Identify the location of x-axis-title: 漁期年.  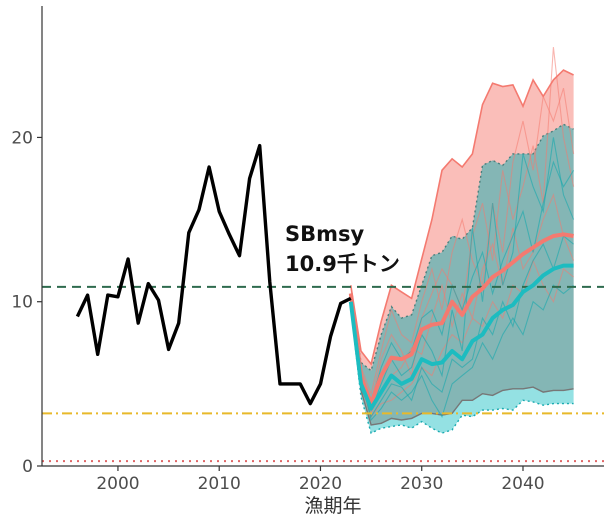
(332, 506).